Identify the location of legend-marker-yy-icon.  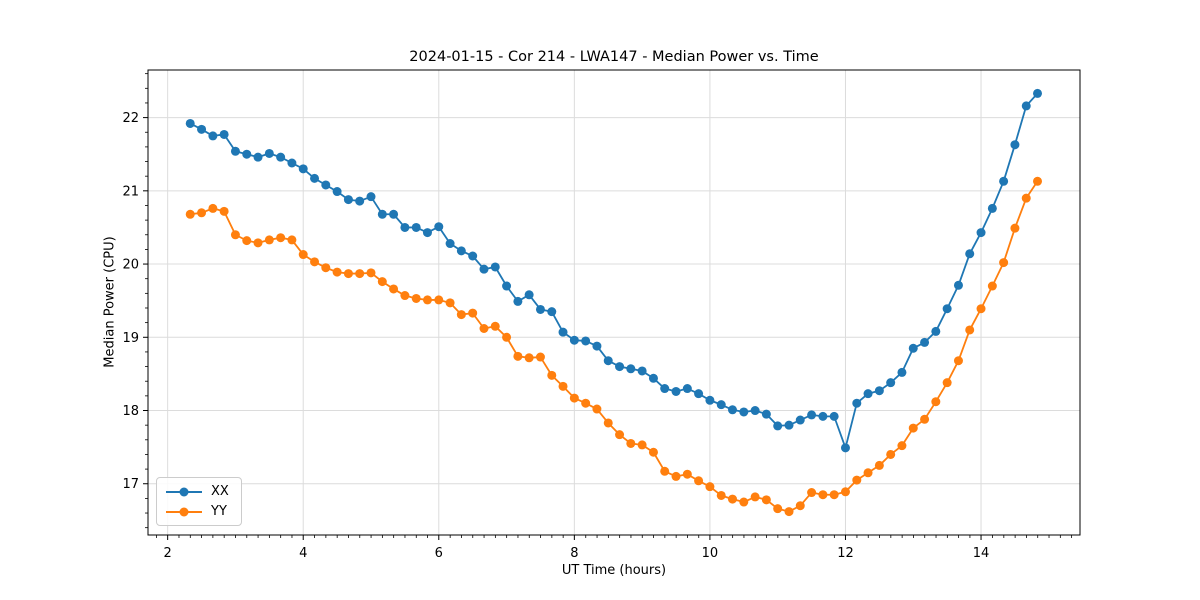
(184, 511).